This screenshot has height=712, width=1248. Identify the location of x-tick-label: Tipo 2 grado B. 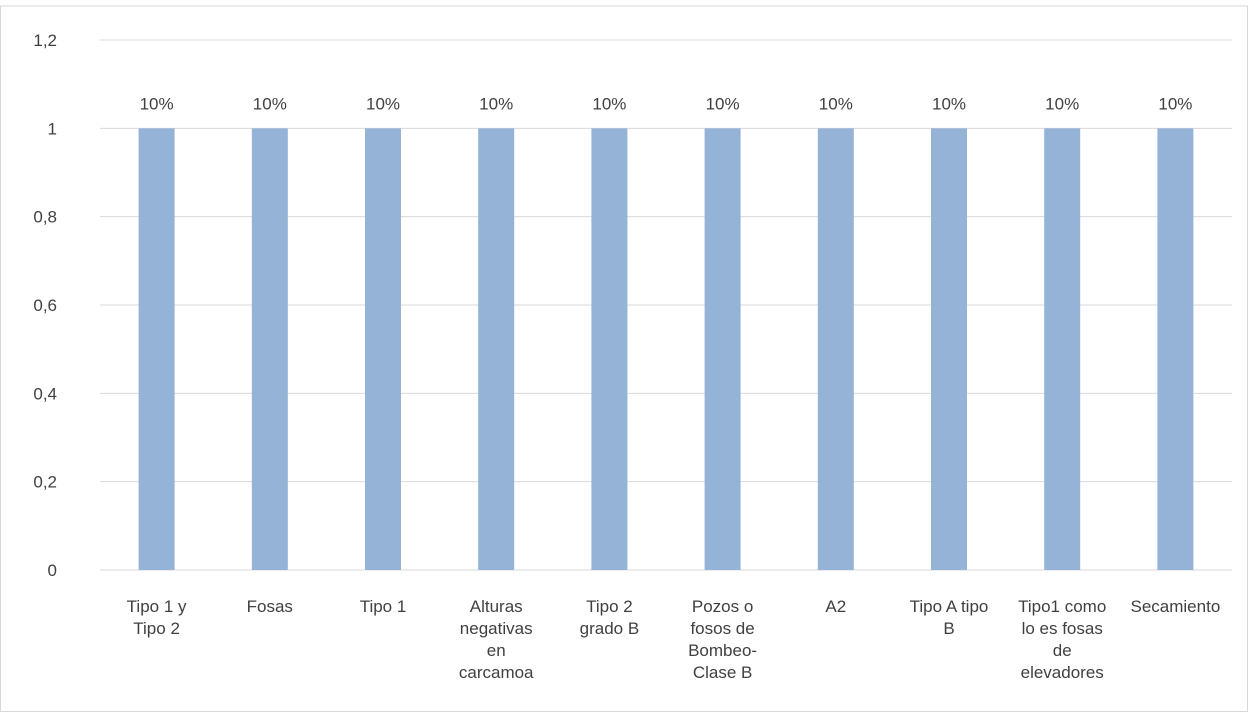
(610, 617).